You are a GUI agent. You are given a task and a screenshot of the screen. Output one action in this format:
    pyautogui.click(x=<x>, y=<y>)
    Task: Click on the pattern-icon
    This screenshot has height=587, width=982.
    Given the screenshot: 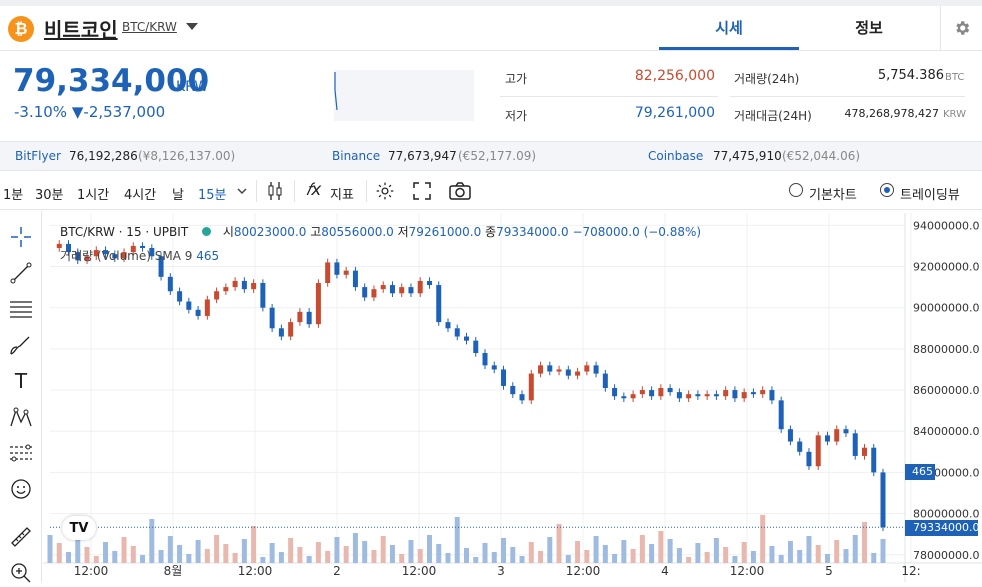 What is the action you would take?
    pyautogui.click(x=21, y=417)
    